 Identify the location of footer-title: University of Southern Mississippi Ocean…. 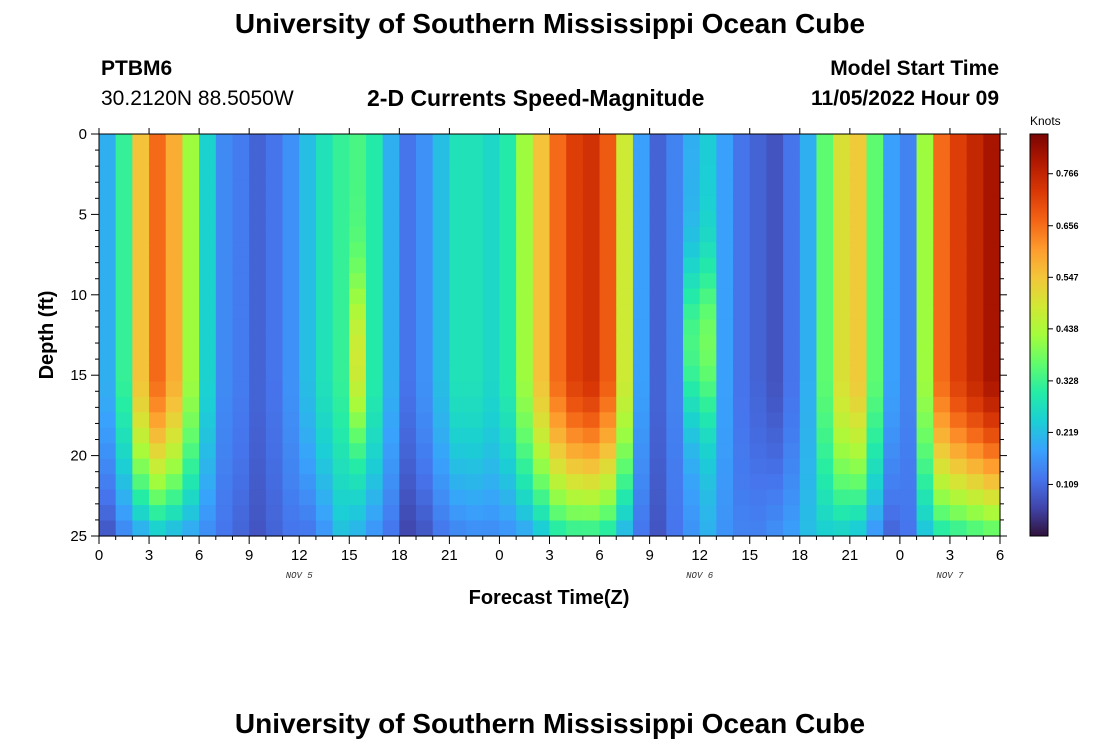
(550, 723).